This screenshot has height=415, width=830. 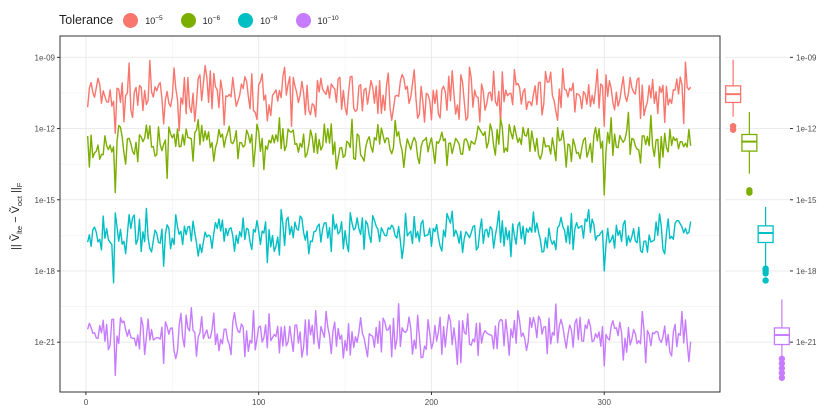 I want to click on boxplot-panel, so click(x=758, y=220).